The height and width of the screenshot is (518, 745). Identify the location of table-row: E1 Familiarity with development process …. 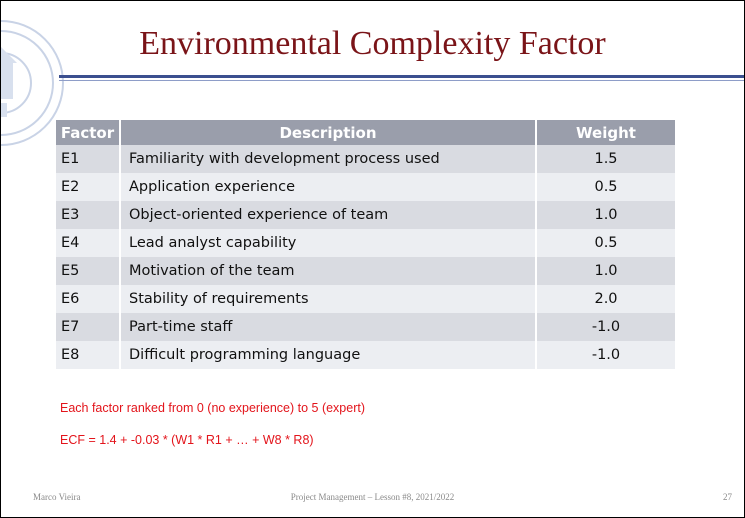
(365, 159).